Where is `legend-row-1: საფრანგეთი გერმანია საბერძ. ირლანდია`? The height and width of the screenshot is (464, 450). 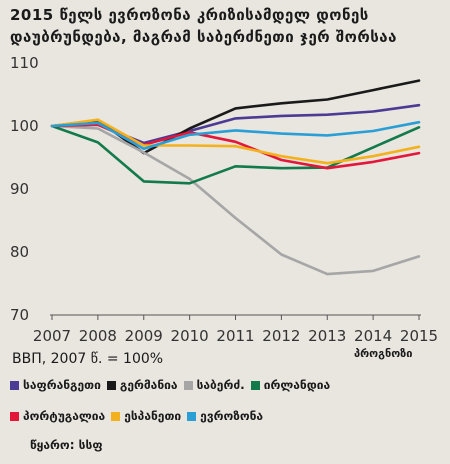
legend-row-1: საფრანგეთი გერმანია საბერძ. ირლანდია is located at coordinates (173, 385).